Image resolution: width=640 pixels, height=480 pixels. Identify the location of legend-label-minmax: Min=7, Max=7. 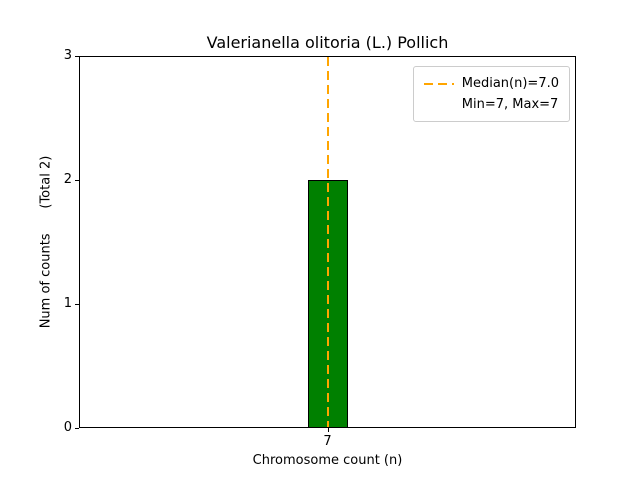
(510, 104).